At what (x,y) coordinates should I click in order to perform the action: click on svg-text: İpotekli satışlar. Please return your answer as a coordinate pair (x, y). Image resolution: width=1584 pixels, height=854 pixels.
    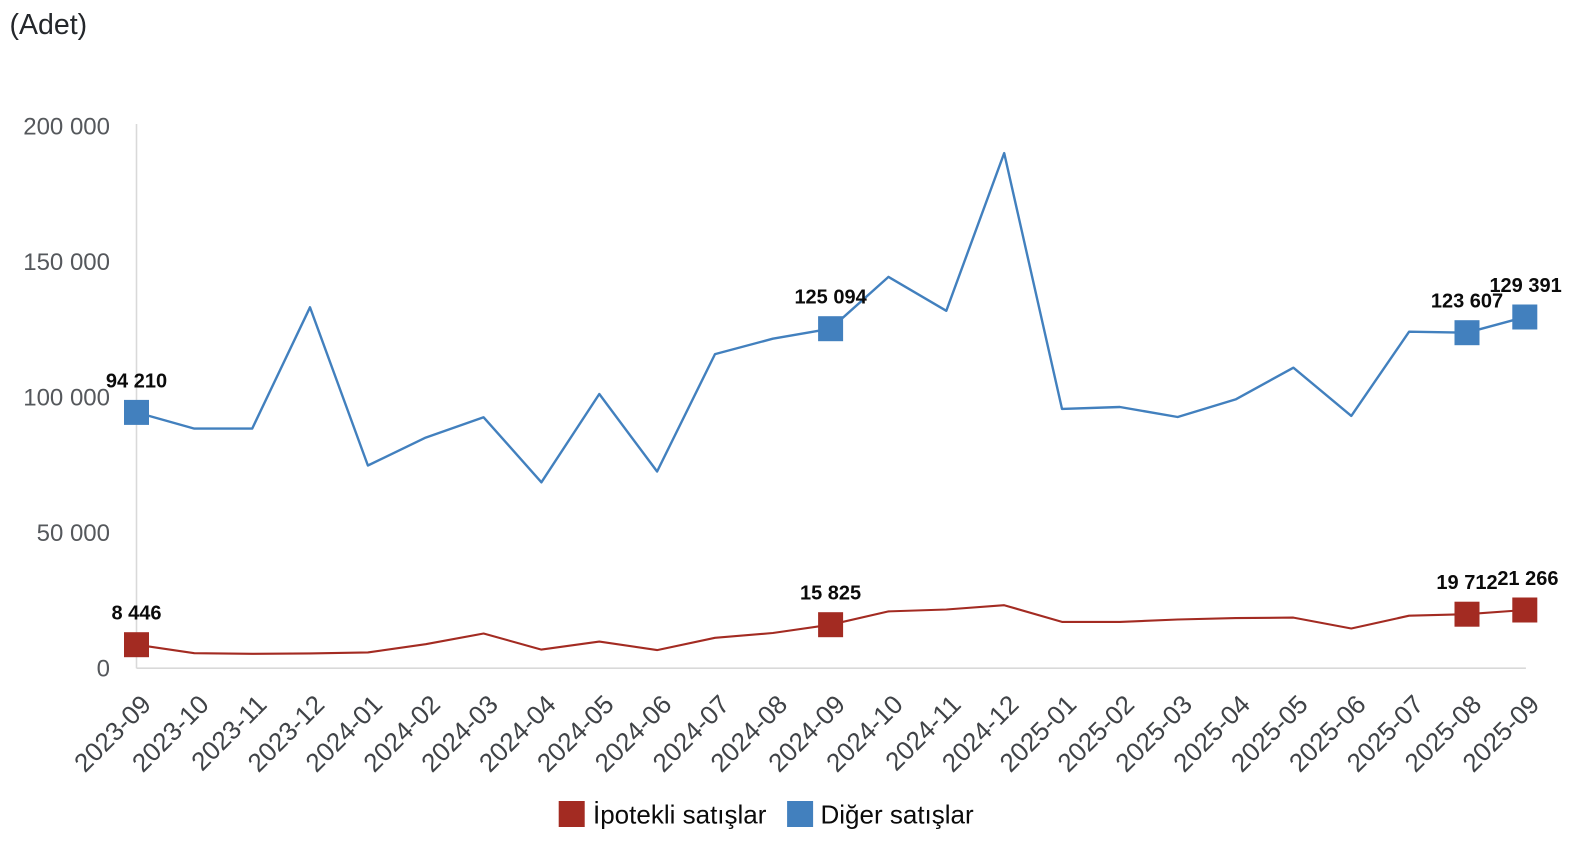
    Looking at the image, I should click on (680, 815).